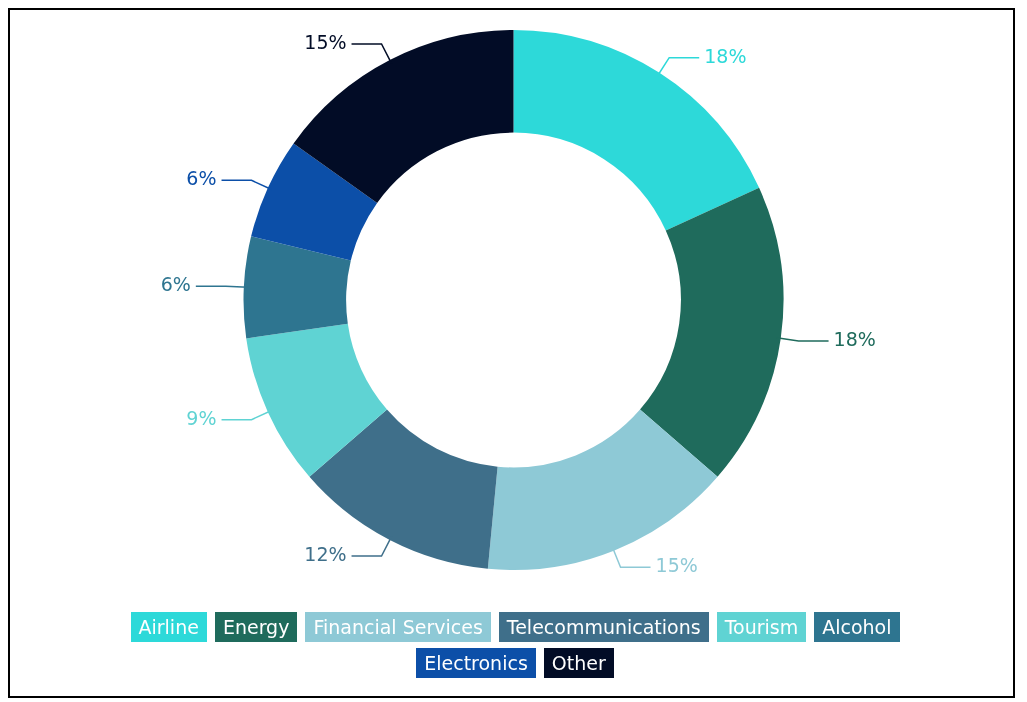 Image resolution: width=1027 pixels, height=702 pixels. Describe the element at coordinates (480, 663) in the screenshot. I see `legend-label: Electronics` at that location.